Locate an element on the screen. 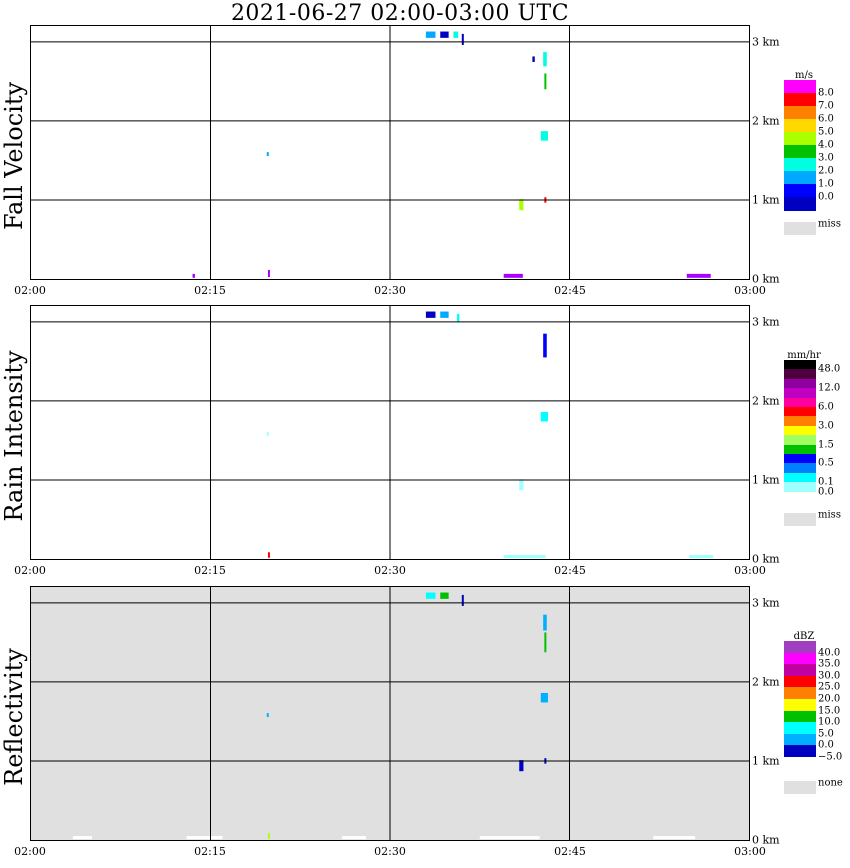 Image resolution: width=850 pixels, height=868 pixels. reflectivity-colorbar-level: 40.0 is located at coordinates (829, 653).